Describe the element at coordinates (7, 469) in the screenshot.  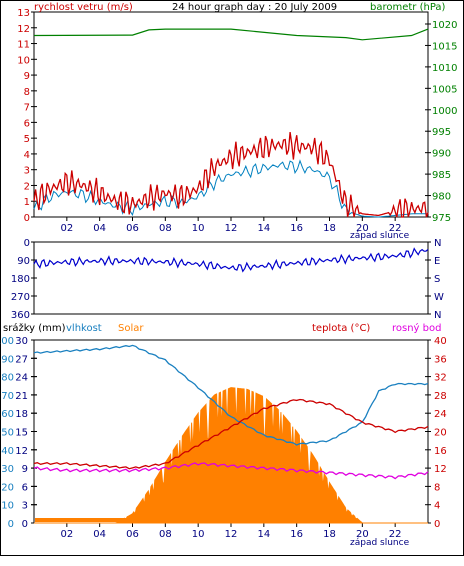
I see `humidity-tick-3: 30` at that location.